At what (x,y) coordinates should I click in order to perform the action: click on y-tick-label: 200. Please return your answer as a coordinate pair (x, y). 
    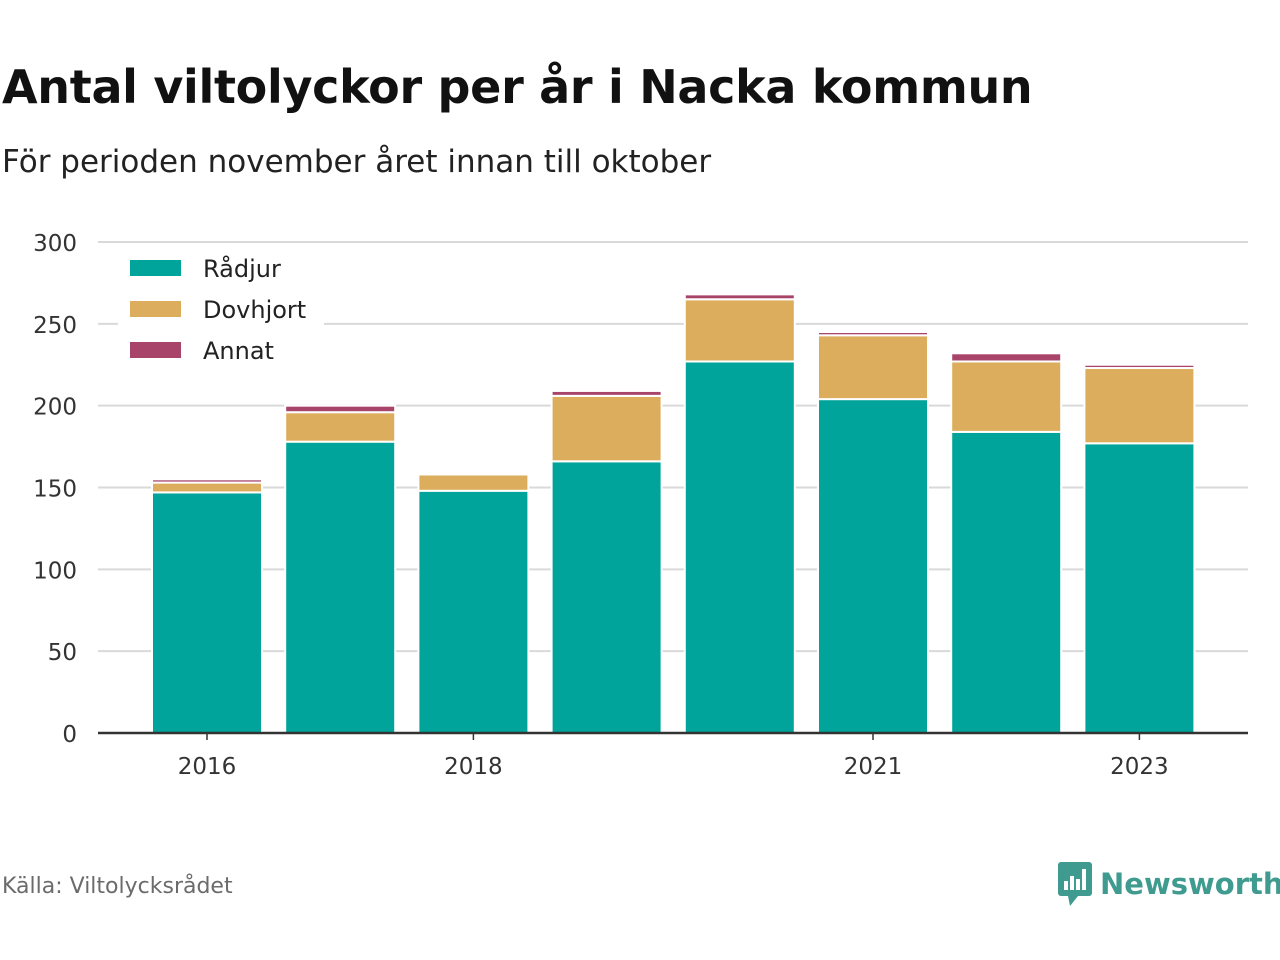
    Looking at the image, I should click on (55, 408).